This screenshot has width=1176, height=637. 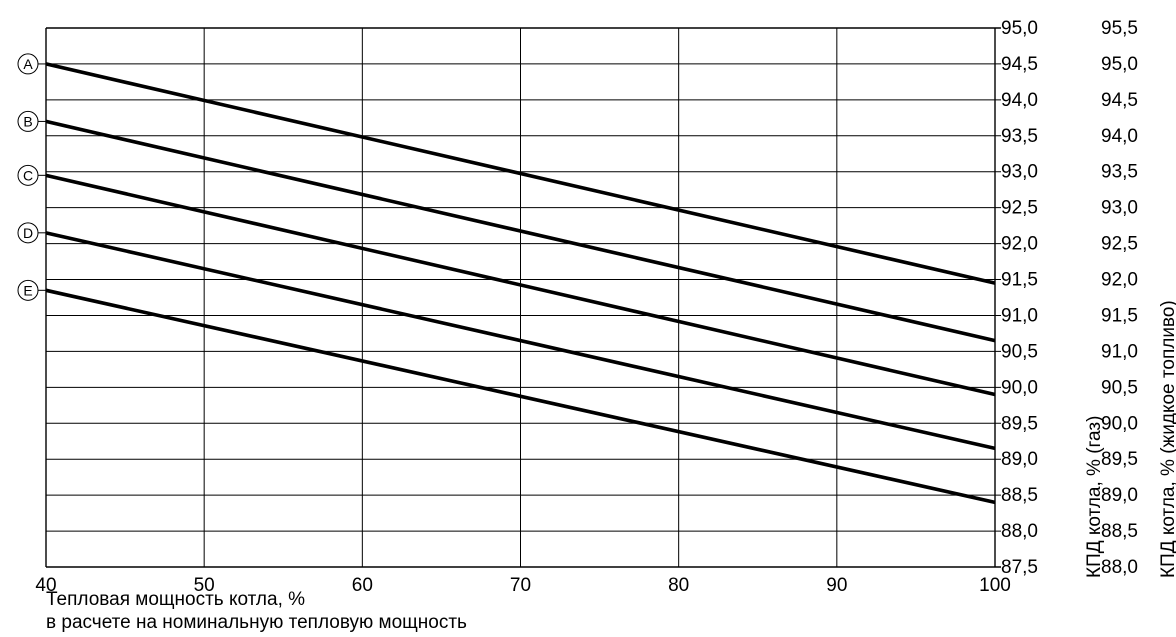 What do you see at coordinates (1019, 315) in the screenshot?
I see `y-tick-label-gas: 91,0` at bounding box center [1019, 315].